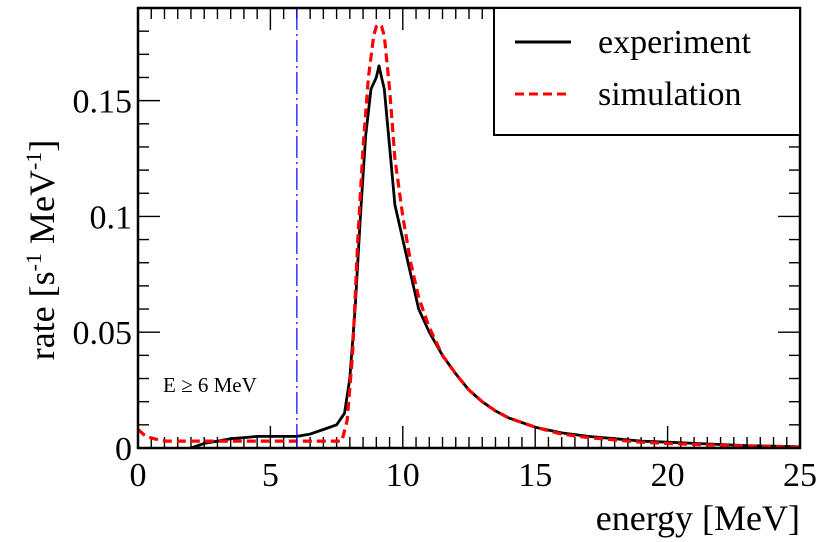  I want to click on legend: experiment simulation, so click(647, 71).